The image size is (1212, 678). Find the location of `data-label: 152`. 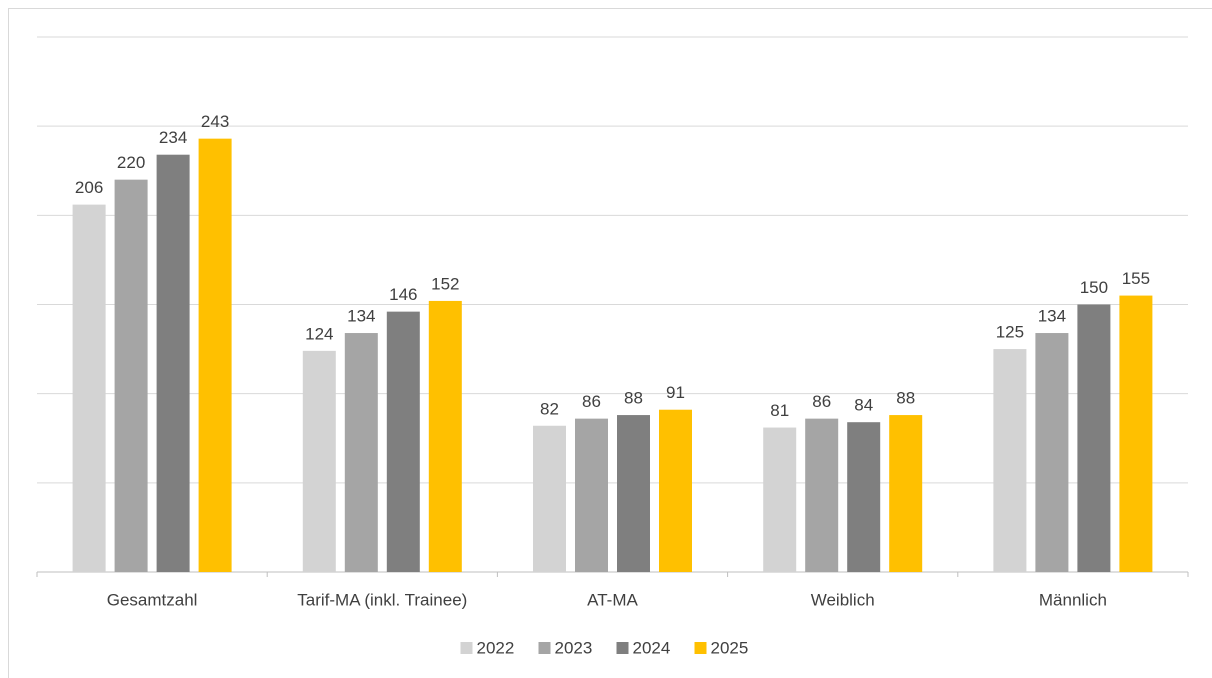

data-label: 152 is located at coordinates (445, 283).